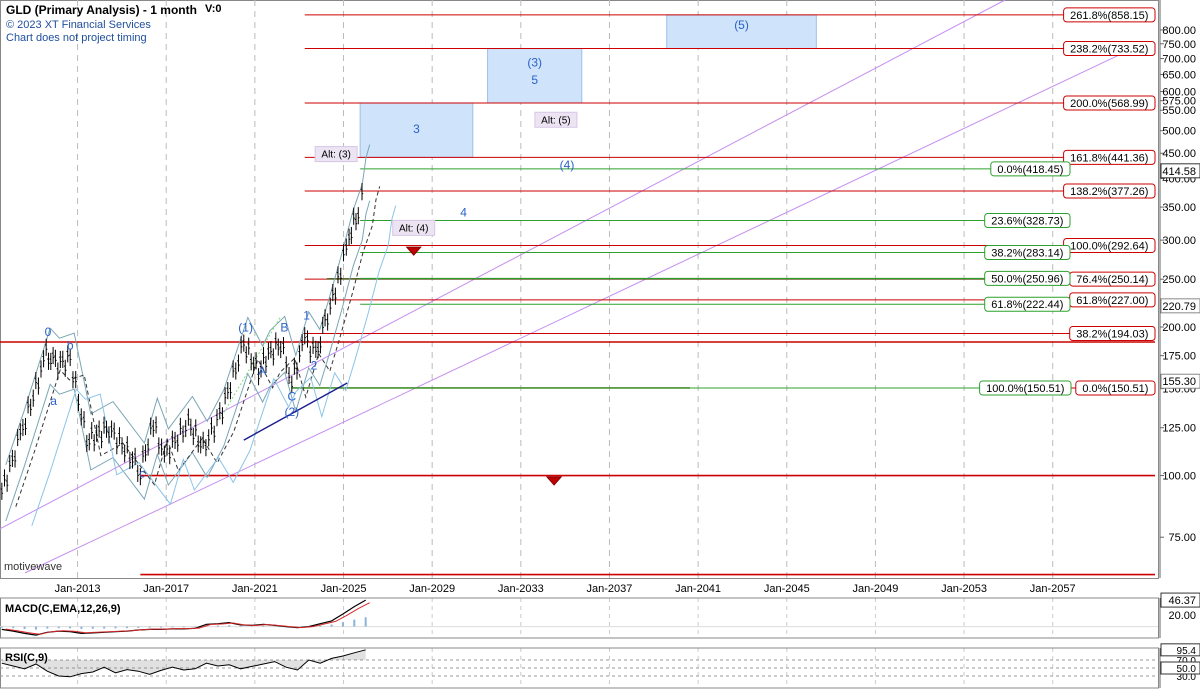 The height and width of the screenshot is (697, 1200). I want to click on fib-red-label: 161.8%(441.36), so click(1109, 158).